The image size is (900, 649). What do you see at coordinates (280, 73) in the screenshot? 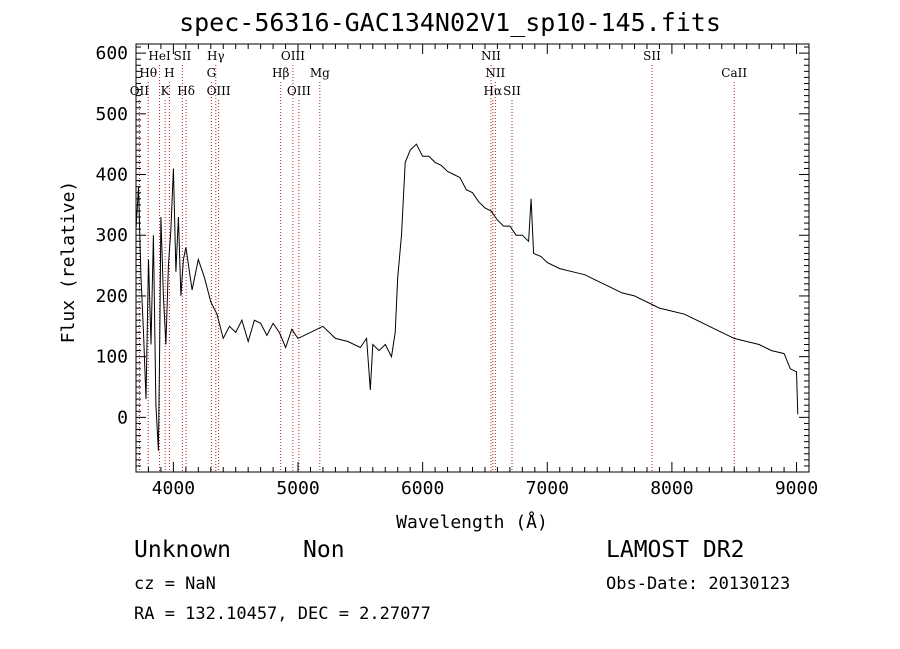
I see `marker-label-10: Hβ` at bounding box center [280, 73].